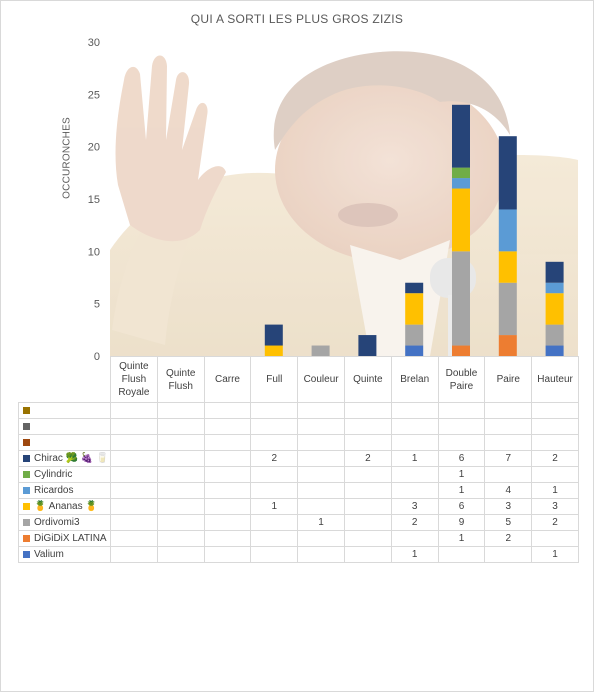  What do you see at coordinates (54, 490) in the screenshot?
I see `series-name: Ricardos` at bounding box center [54, 490].